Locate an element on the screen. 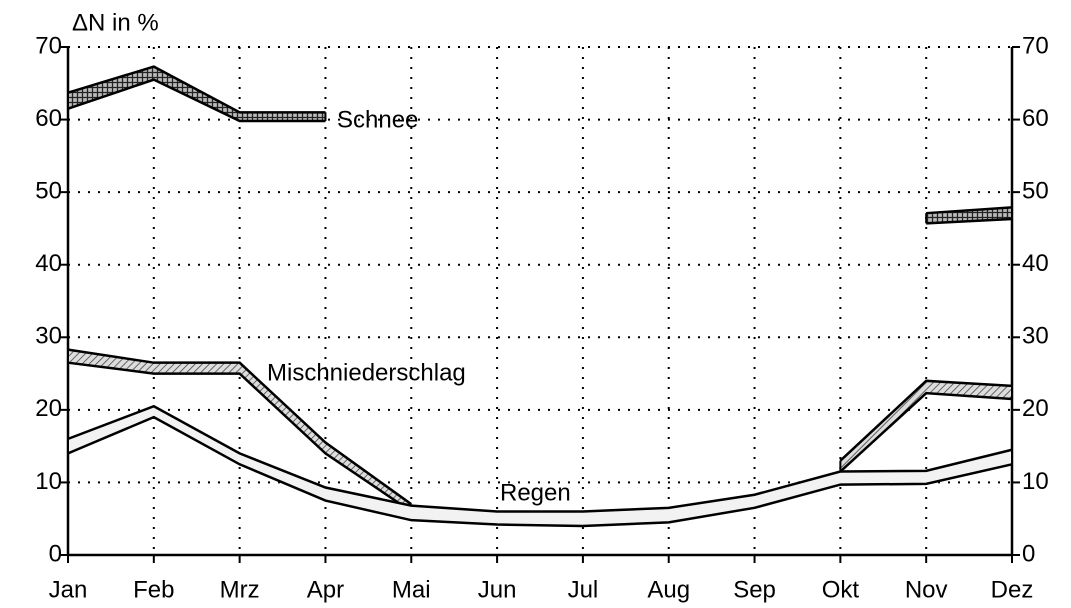 The width and height of the screenshot is (1071, 608). y2-tick-label: 40 is located at coordinates (1035, 263).